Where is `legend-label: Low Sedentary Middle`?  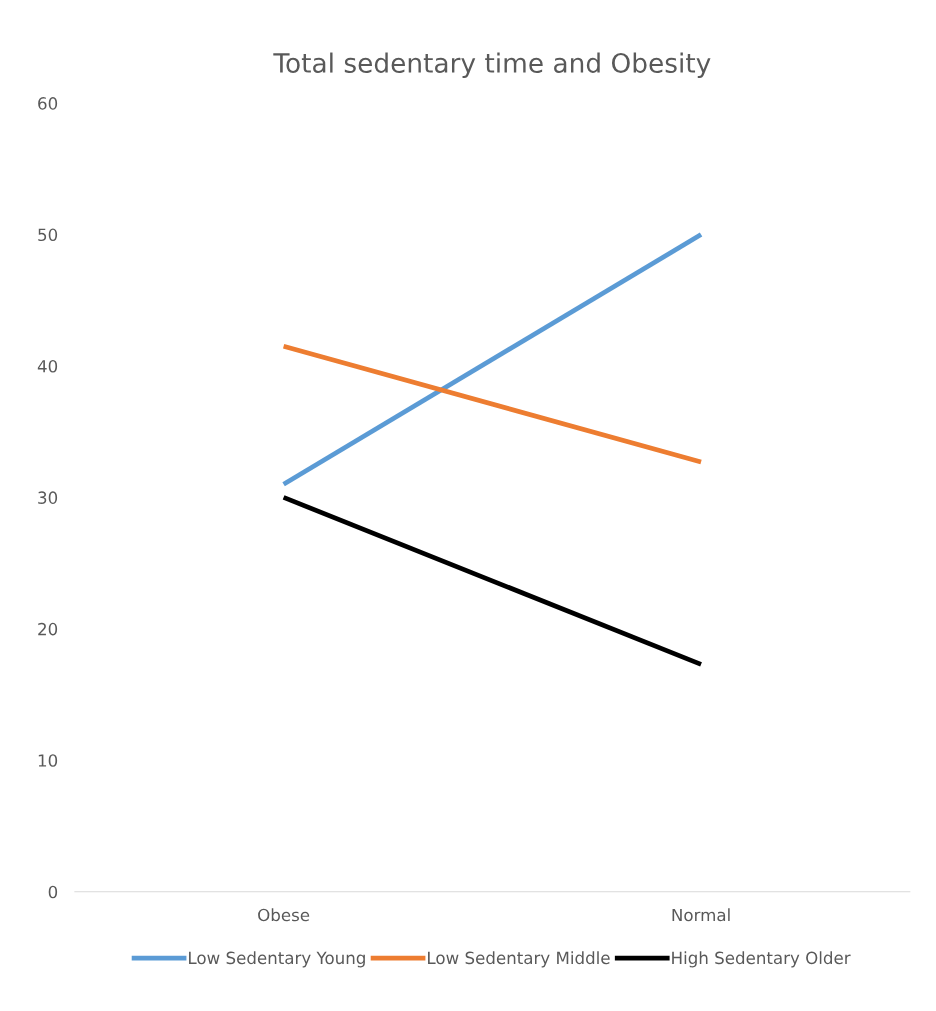
legend-label: Low Sedentary Middle is located at coordinates (519, 959).